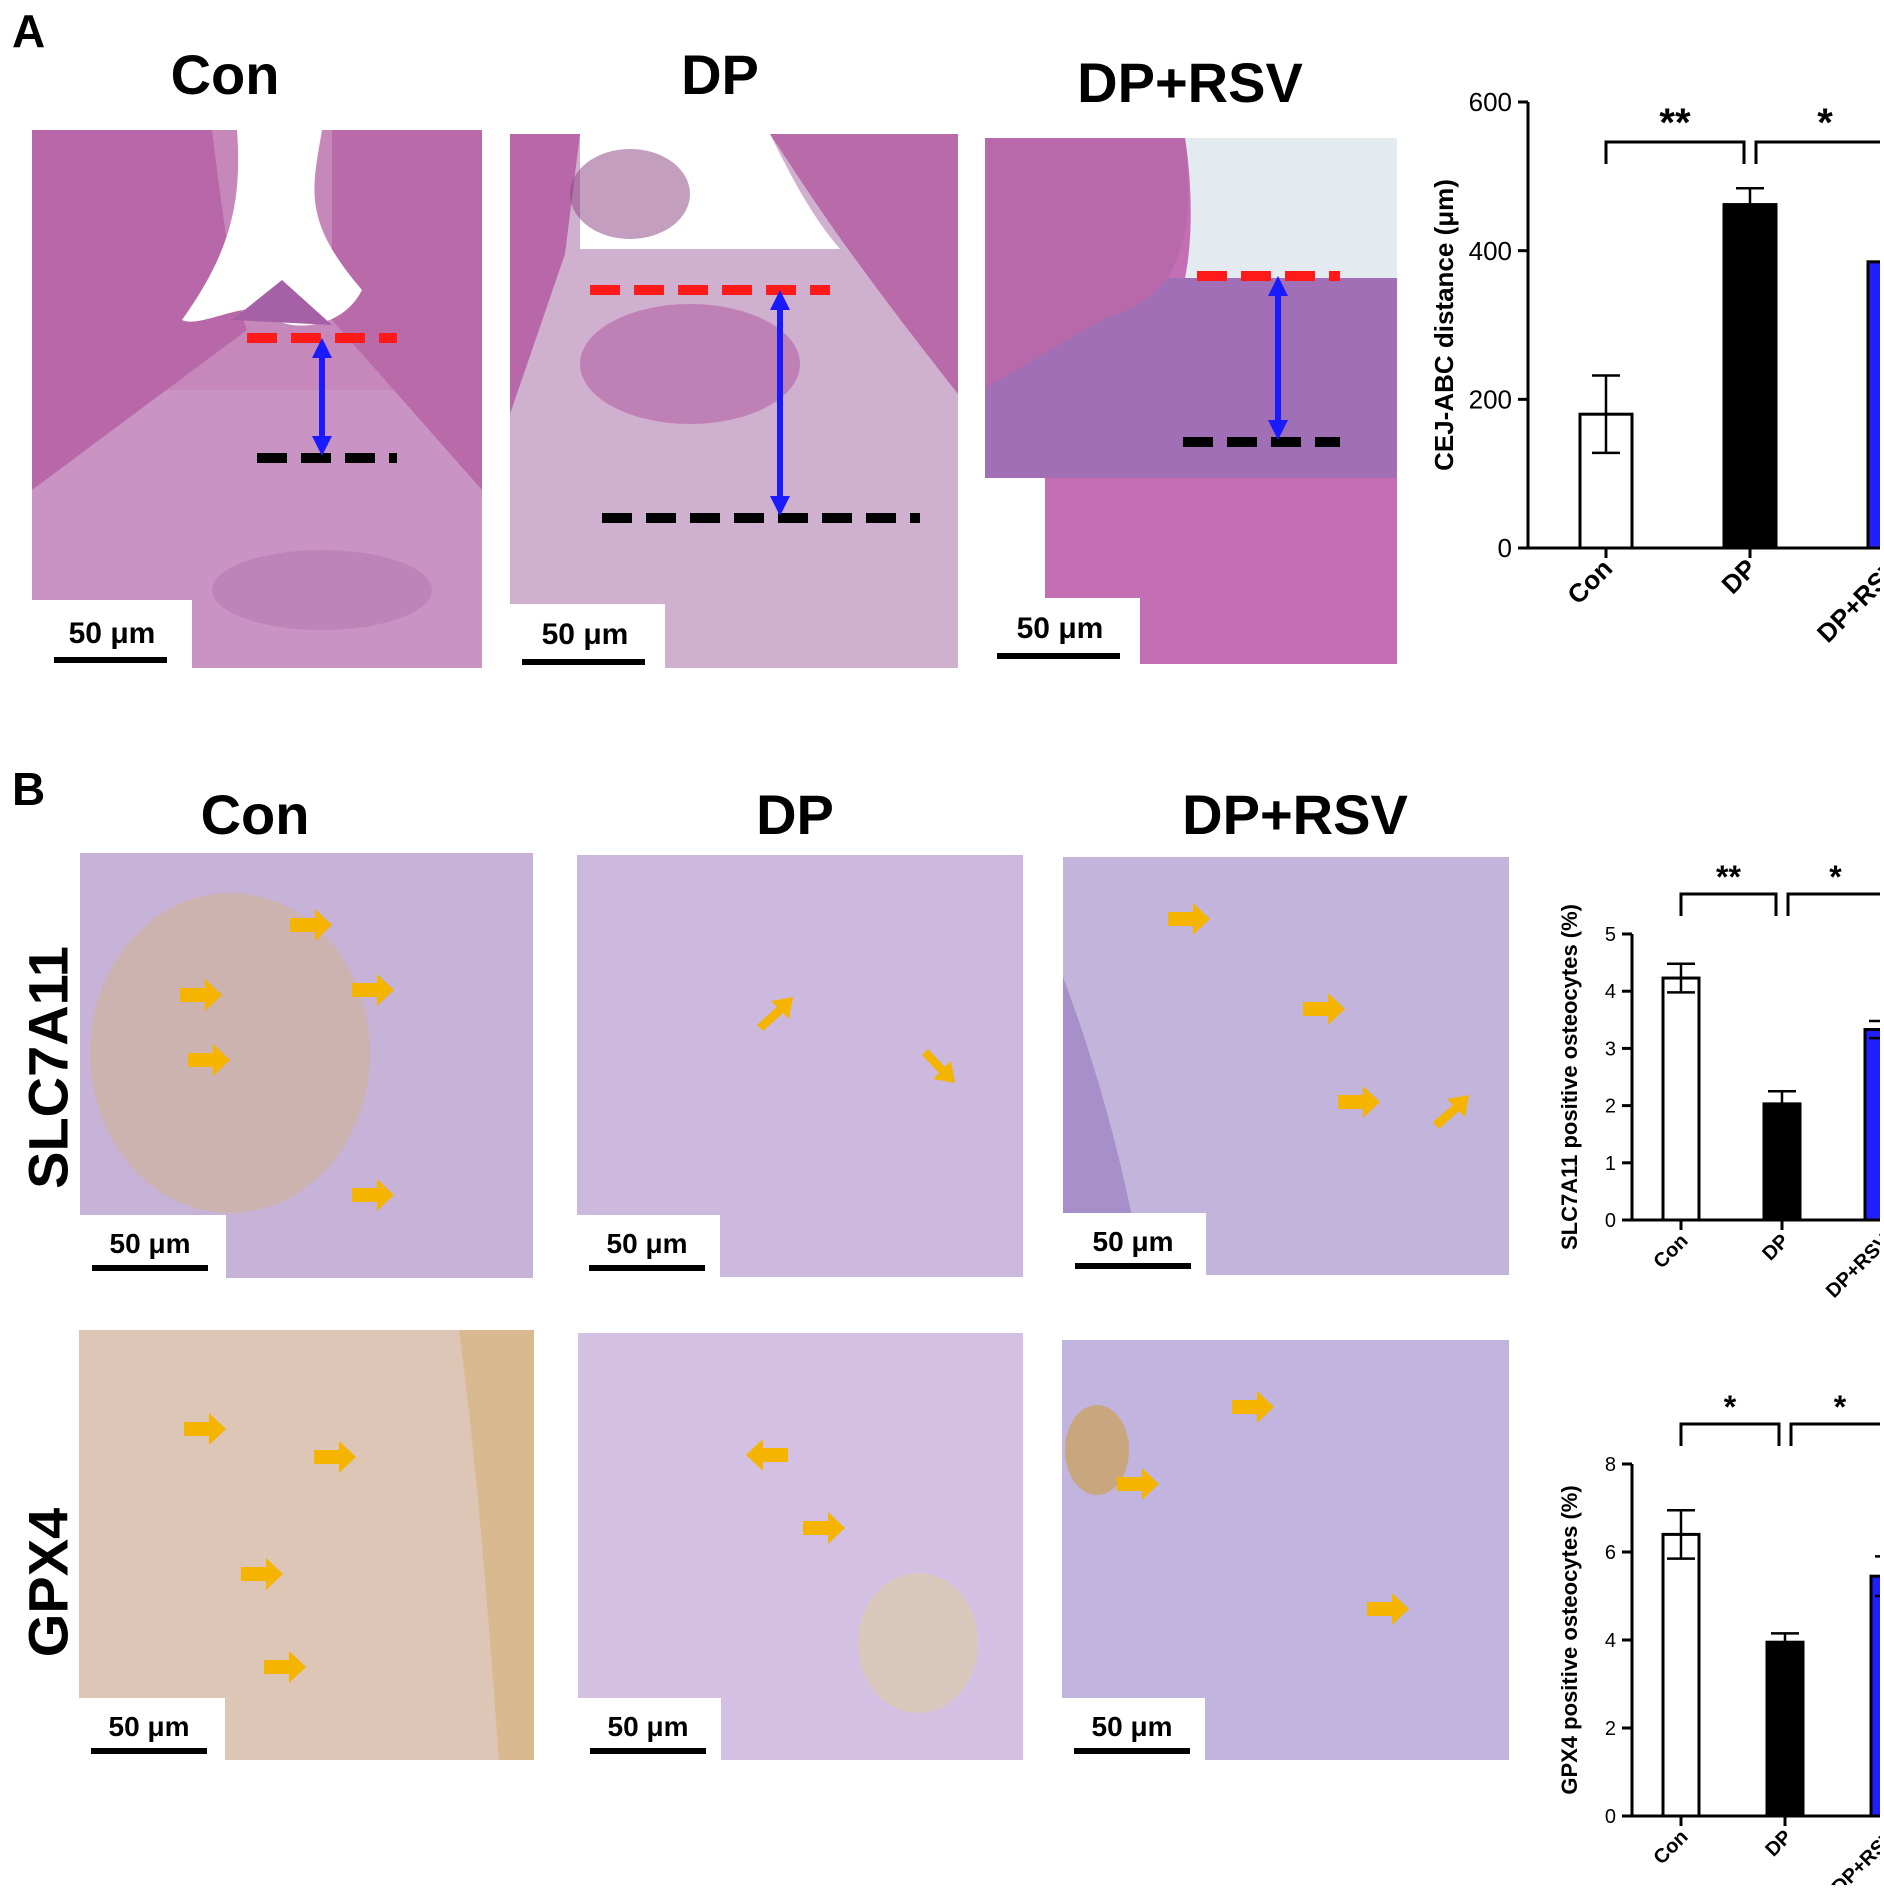  Describe the element at coordinates (1569, 1639) in the screenshot. I see `y-axis-label: GPX4 positive osteocytes (%)` at that location.